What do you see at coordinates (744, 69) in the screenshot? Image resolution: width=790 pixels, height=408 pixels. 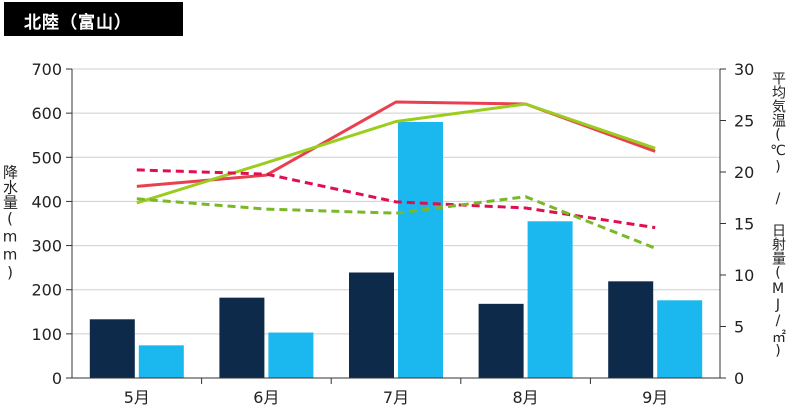 I see `y-right-tick-label: 30` at bounding box center [744, 69].